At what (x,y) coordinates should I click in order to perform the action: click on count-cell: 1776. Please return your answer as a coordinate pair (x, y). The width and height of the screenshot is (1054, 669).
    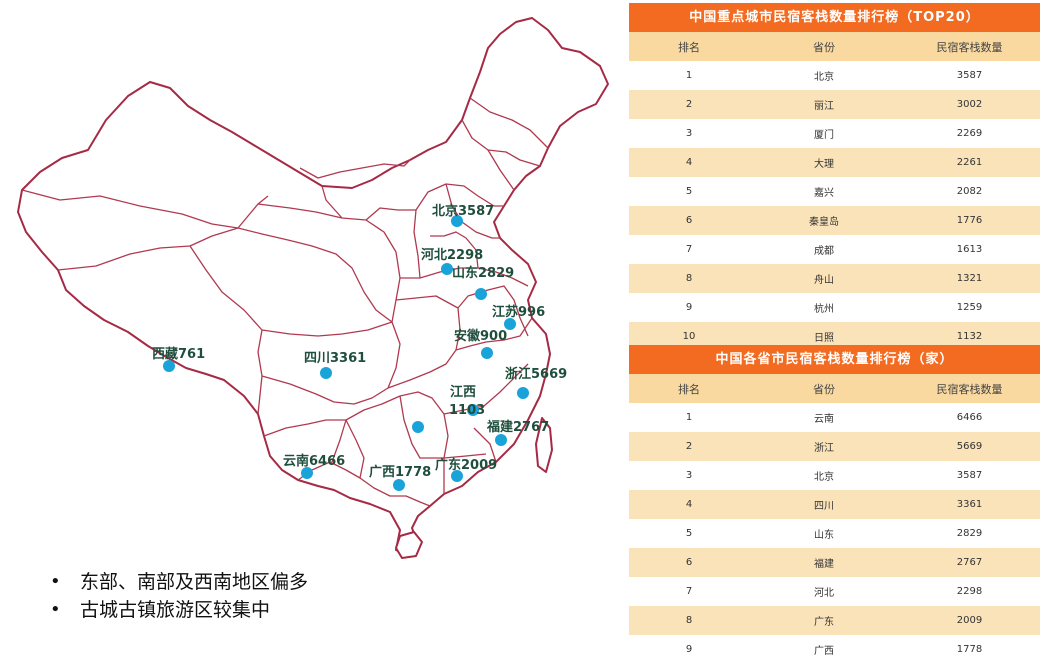
    Looking at the image, I should click on (969, 220).